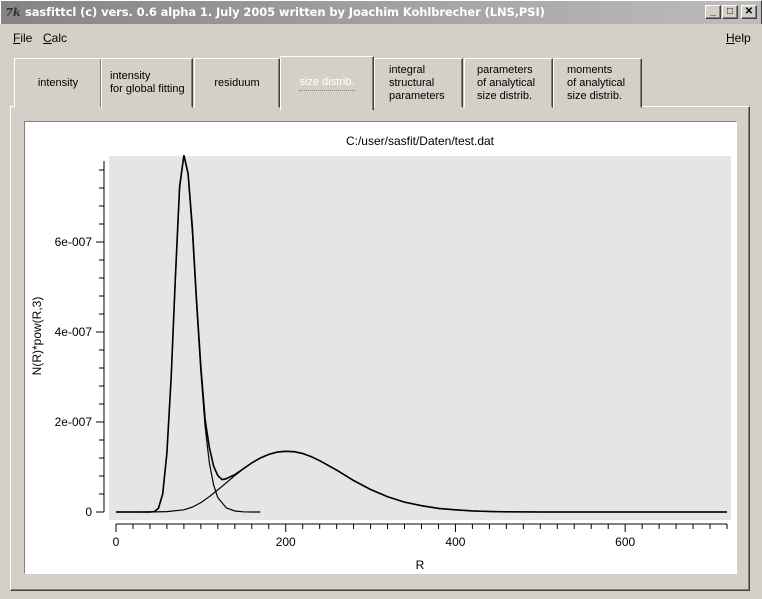 The height and width of the screenshot is (599, 762). What do you see at coordinates (713, 12) in the screenshot?
I see `minimize-button: _` at bounding box center [713, 12].